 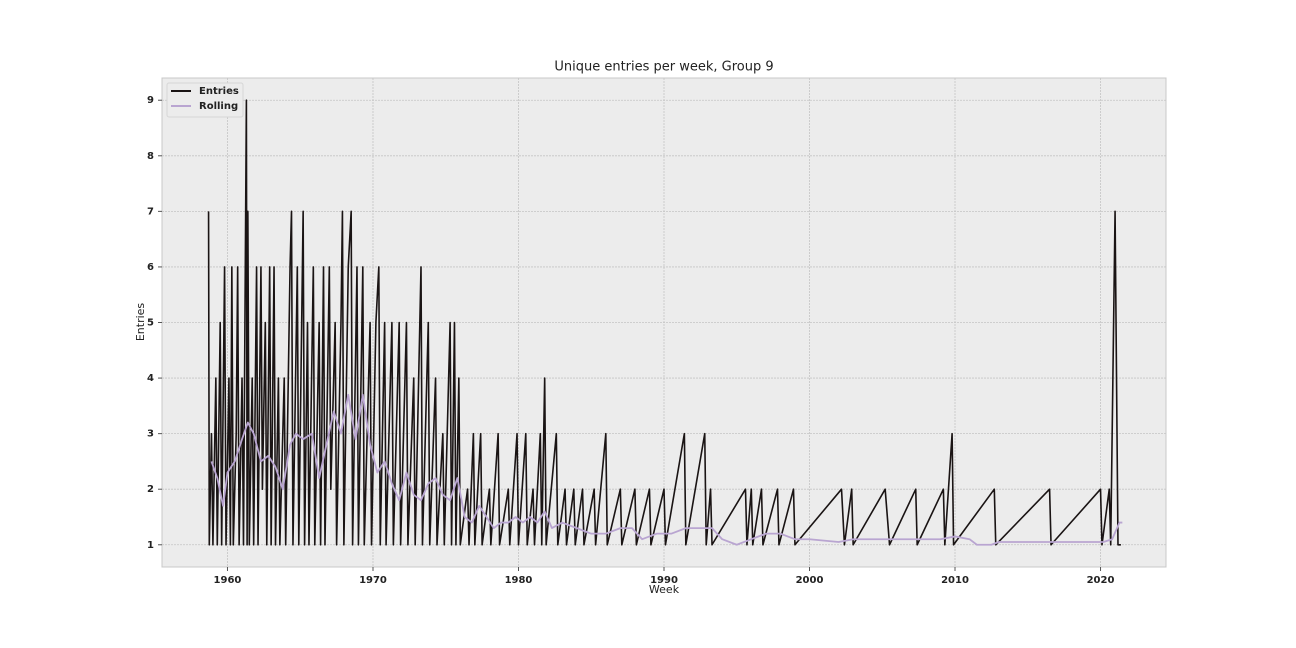 I want to click on y-axis-label: Entries, so click(x=140, y=322).